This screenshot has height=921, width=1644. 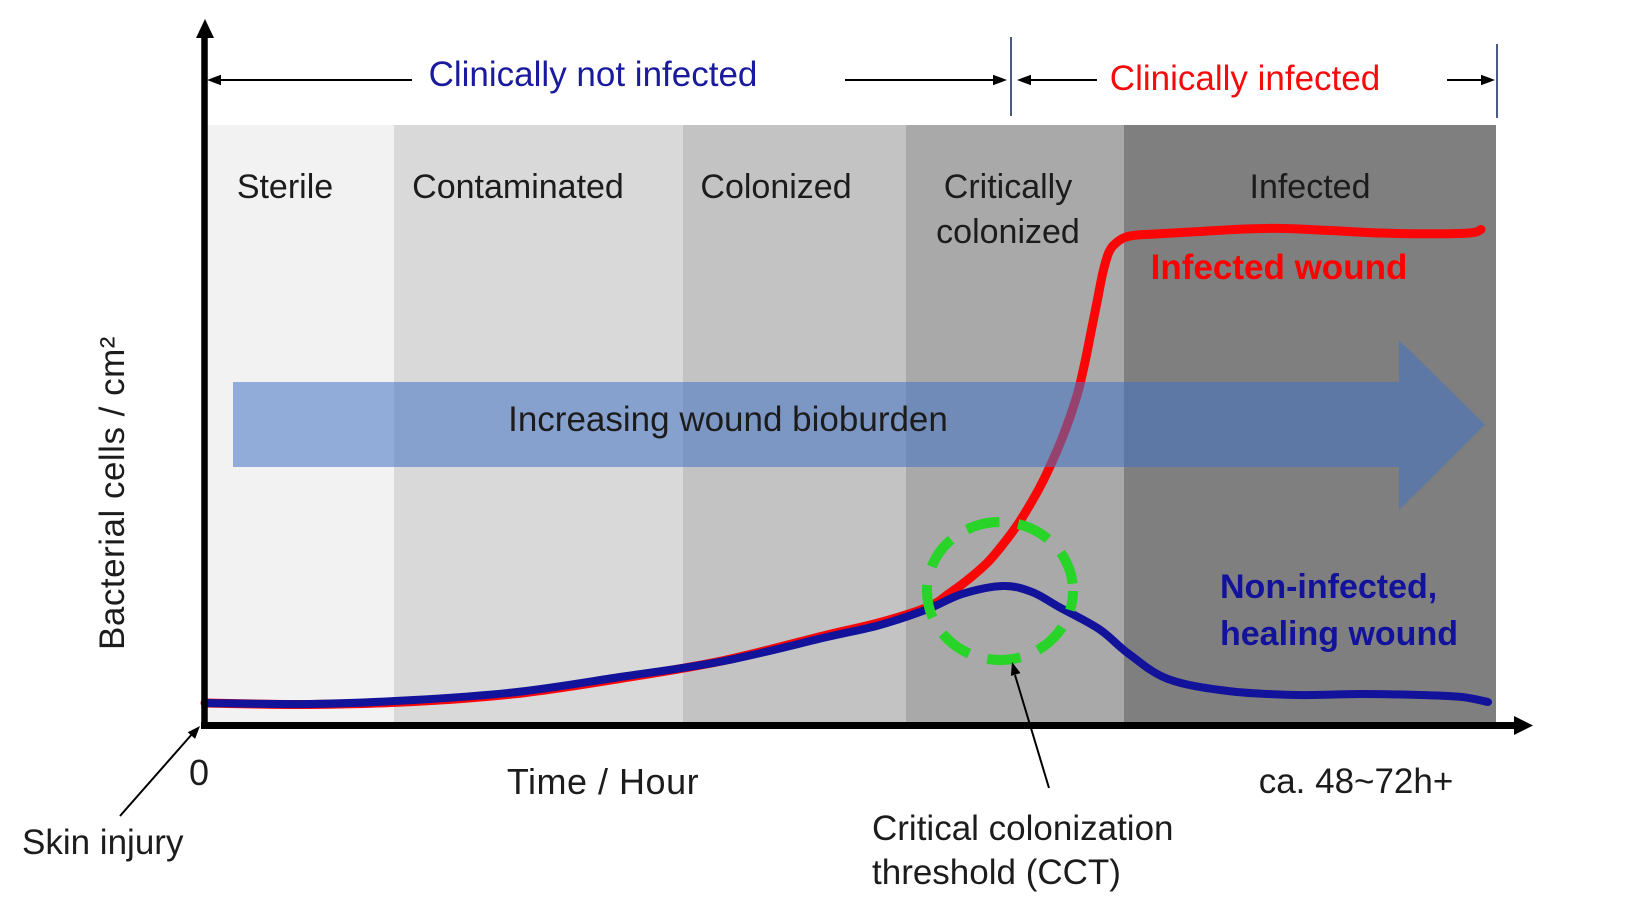 What do you see at coordinates (285, 187) in the screenshot?
I see `svg-text: Sterile` at bounding box center [285, 187].